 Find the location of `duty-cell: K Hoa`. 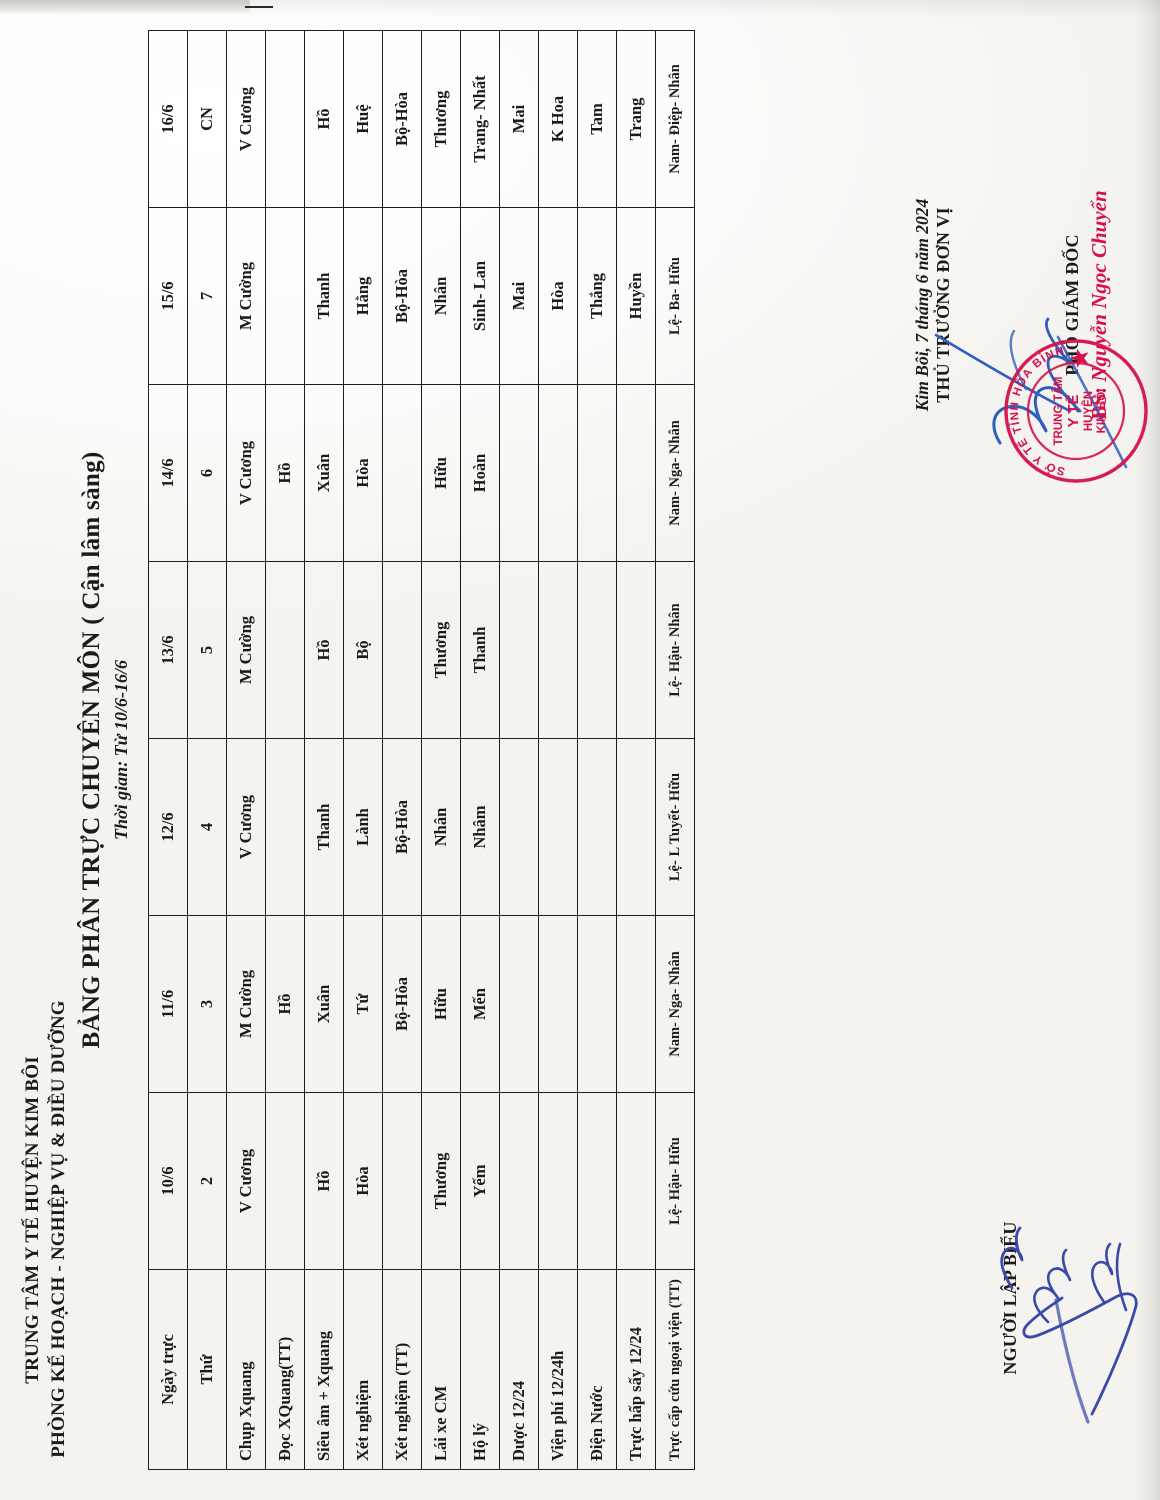

duty-cell: K Hoa is located at coordinates (558, 119).